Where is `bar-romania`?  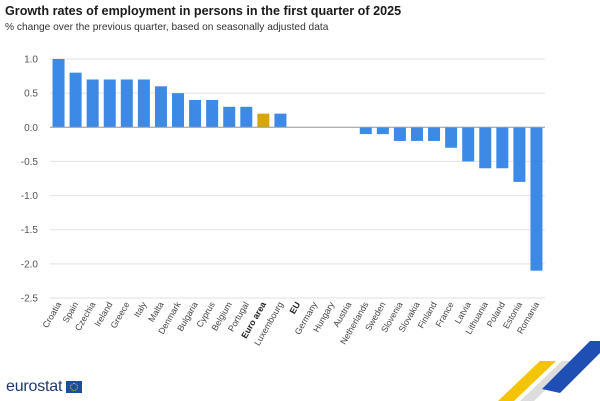 bar-romania is located at coordinates (536, 199).